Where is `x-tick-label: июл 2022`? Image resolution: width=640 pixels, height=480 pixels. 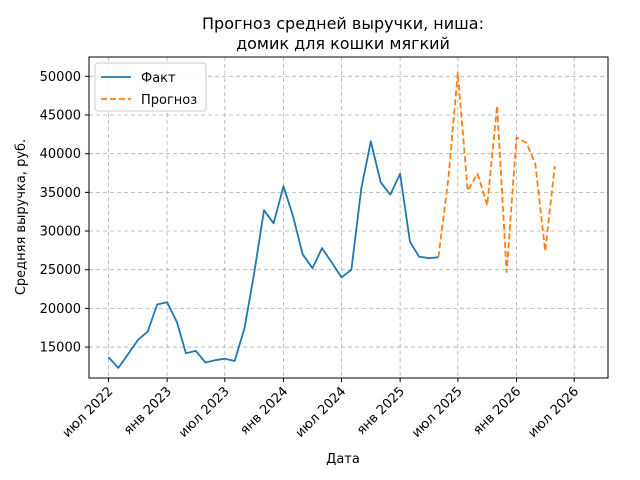
x-tick-label: июл 2022 is located at coordinates (88, 412).